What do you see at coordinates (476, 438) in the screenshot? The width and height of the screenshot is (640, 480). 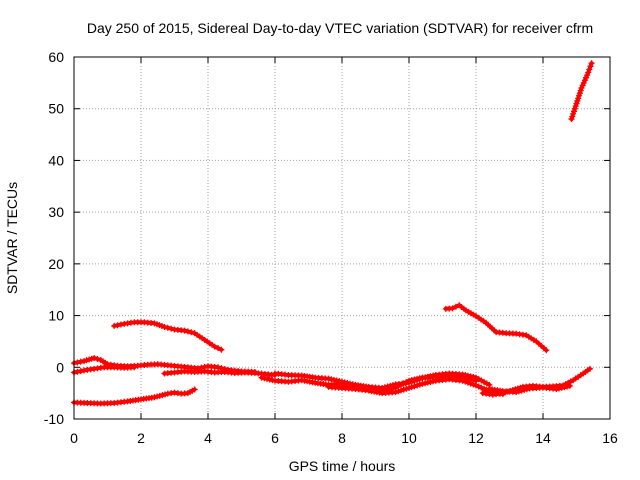 I see `x-tick-label: 12` at bounding box center [476, 438].